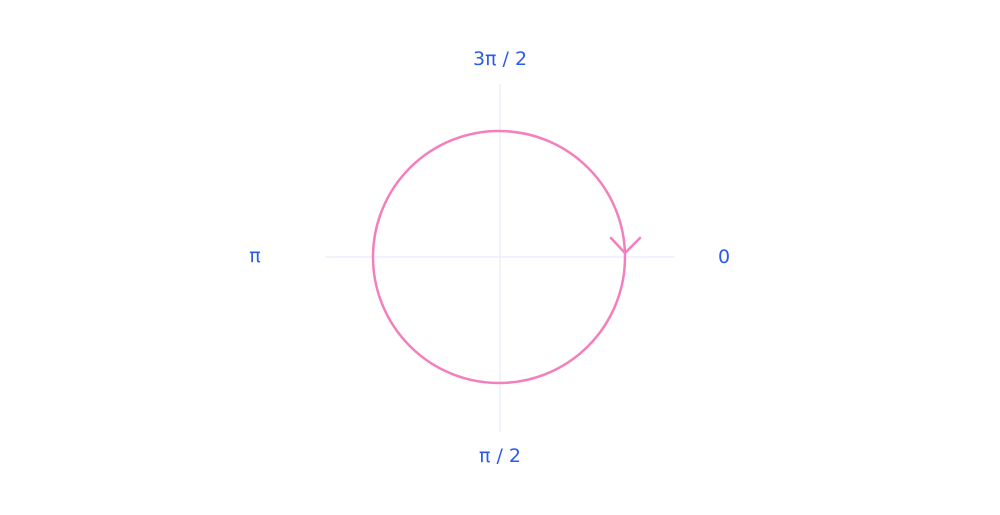 The height and width of the screenshot is (515, 1000). What do you see at coordinates (724, 257) in the screenshot?
I see `angle-label-right: 0` at bounding box center [724, 257].